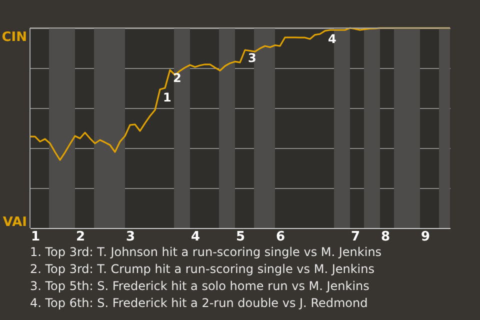 The width and height of the screenshot is (480, 320). I want to click on x-tick-label: 9, so click(425, 237).